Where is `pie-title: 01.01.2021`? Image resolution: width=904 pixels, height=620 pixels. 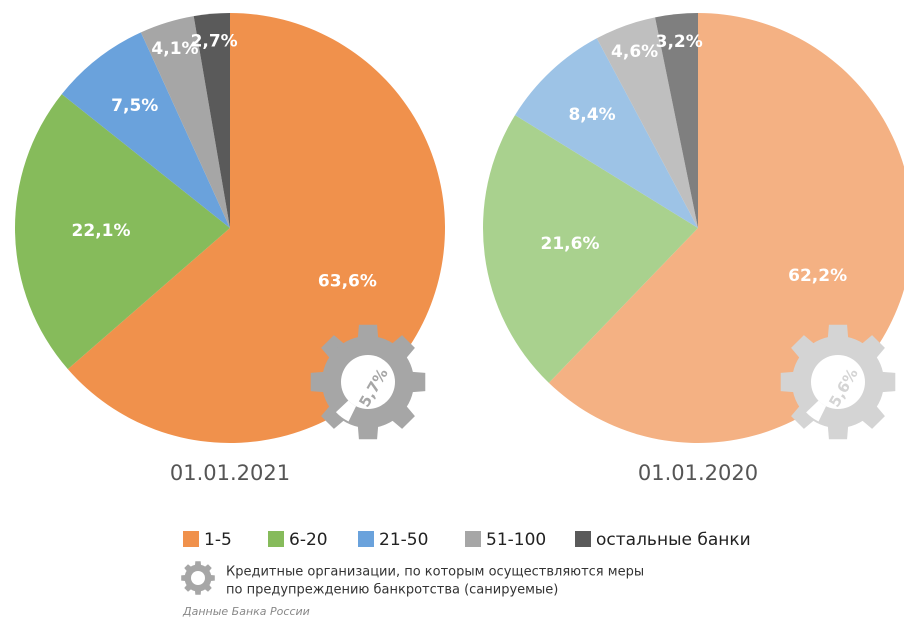 pie-title: 01.01.2021 is located at coordinates (230, 473).